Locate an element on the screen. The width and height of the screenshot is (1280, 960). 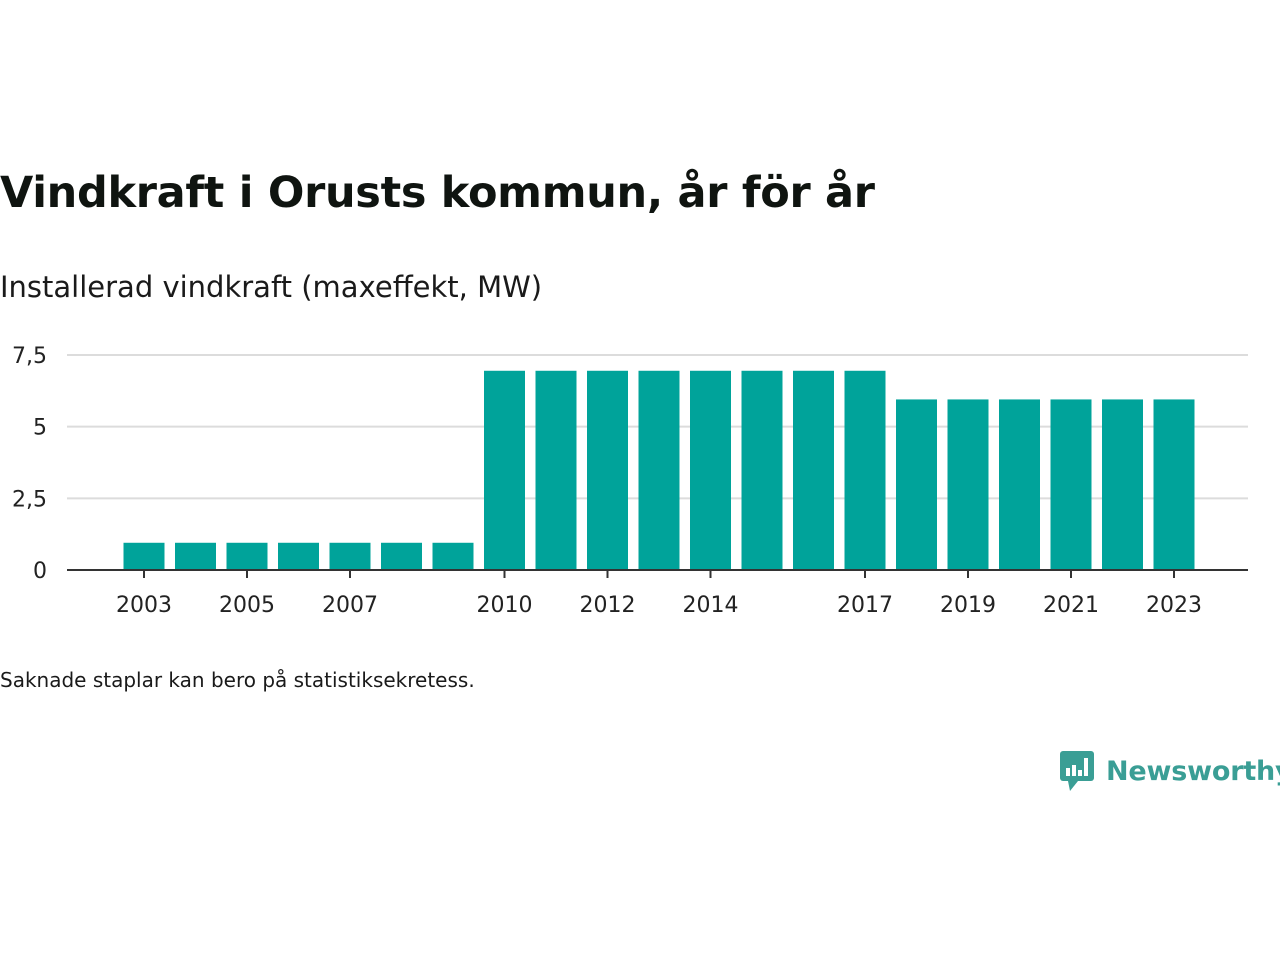
x-tick-label: 2003 is located at coordinates (144, 605).